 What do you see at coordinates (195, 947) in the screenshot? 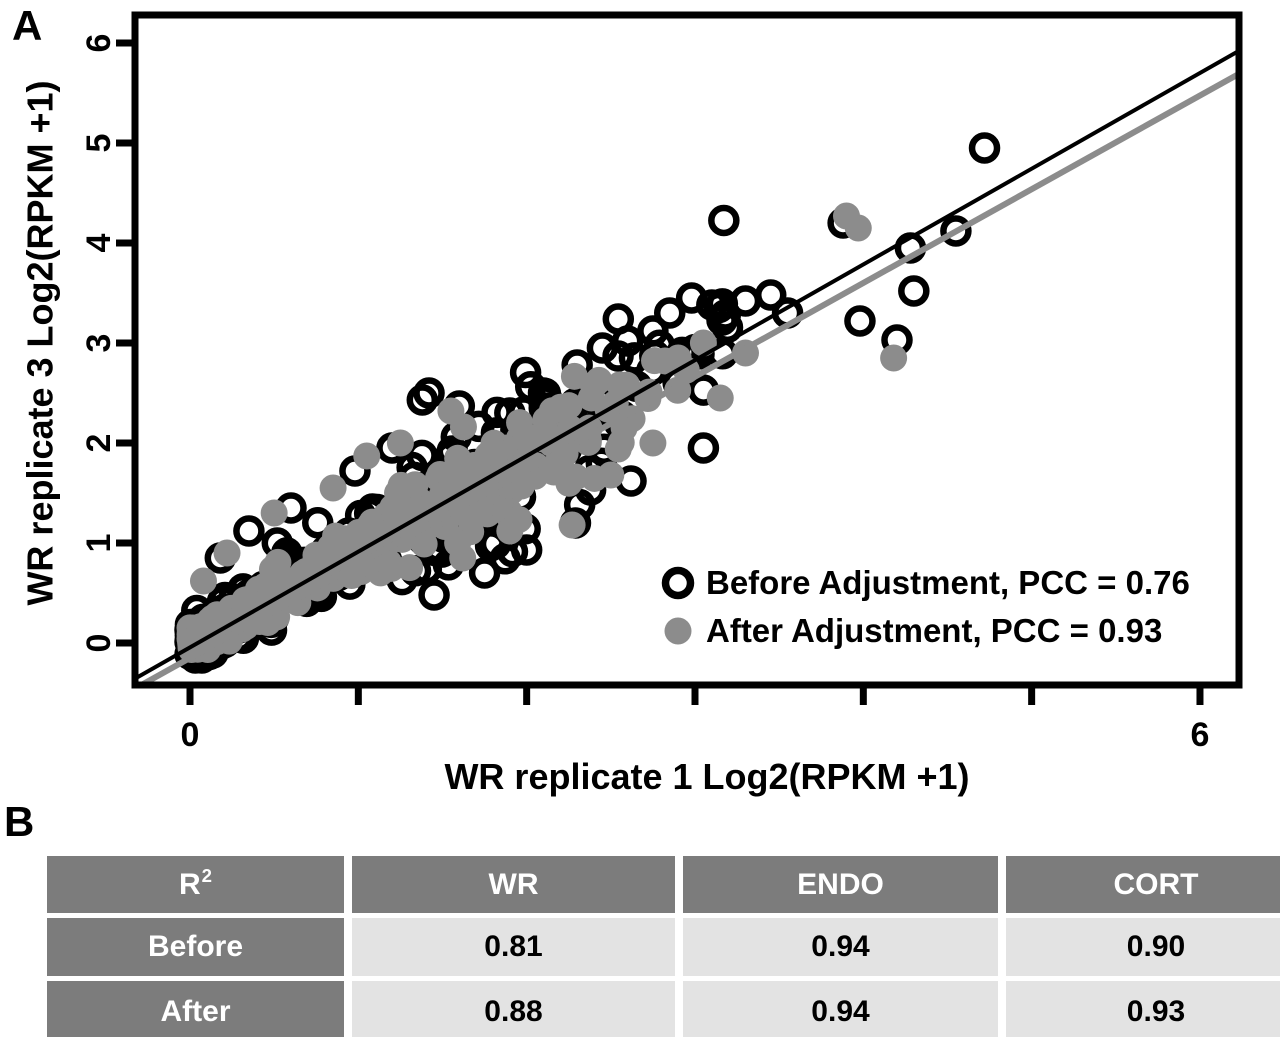
I see `table-row-label-before: Before` at bounding box center [195, 947].